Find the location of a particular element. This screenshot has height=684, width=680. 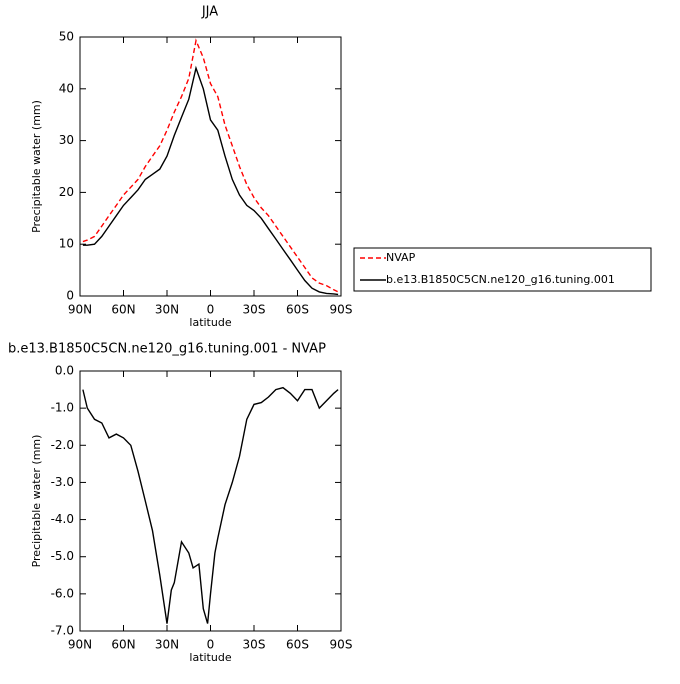

y-tick-label: -5.0 is located at coordinates (62, 556).